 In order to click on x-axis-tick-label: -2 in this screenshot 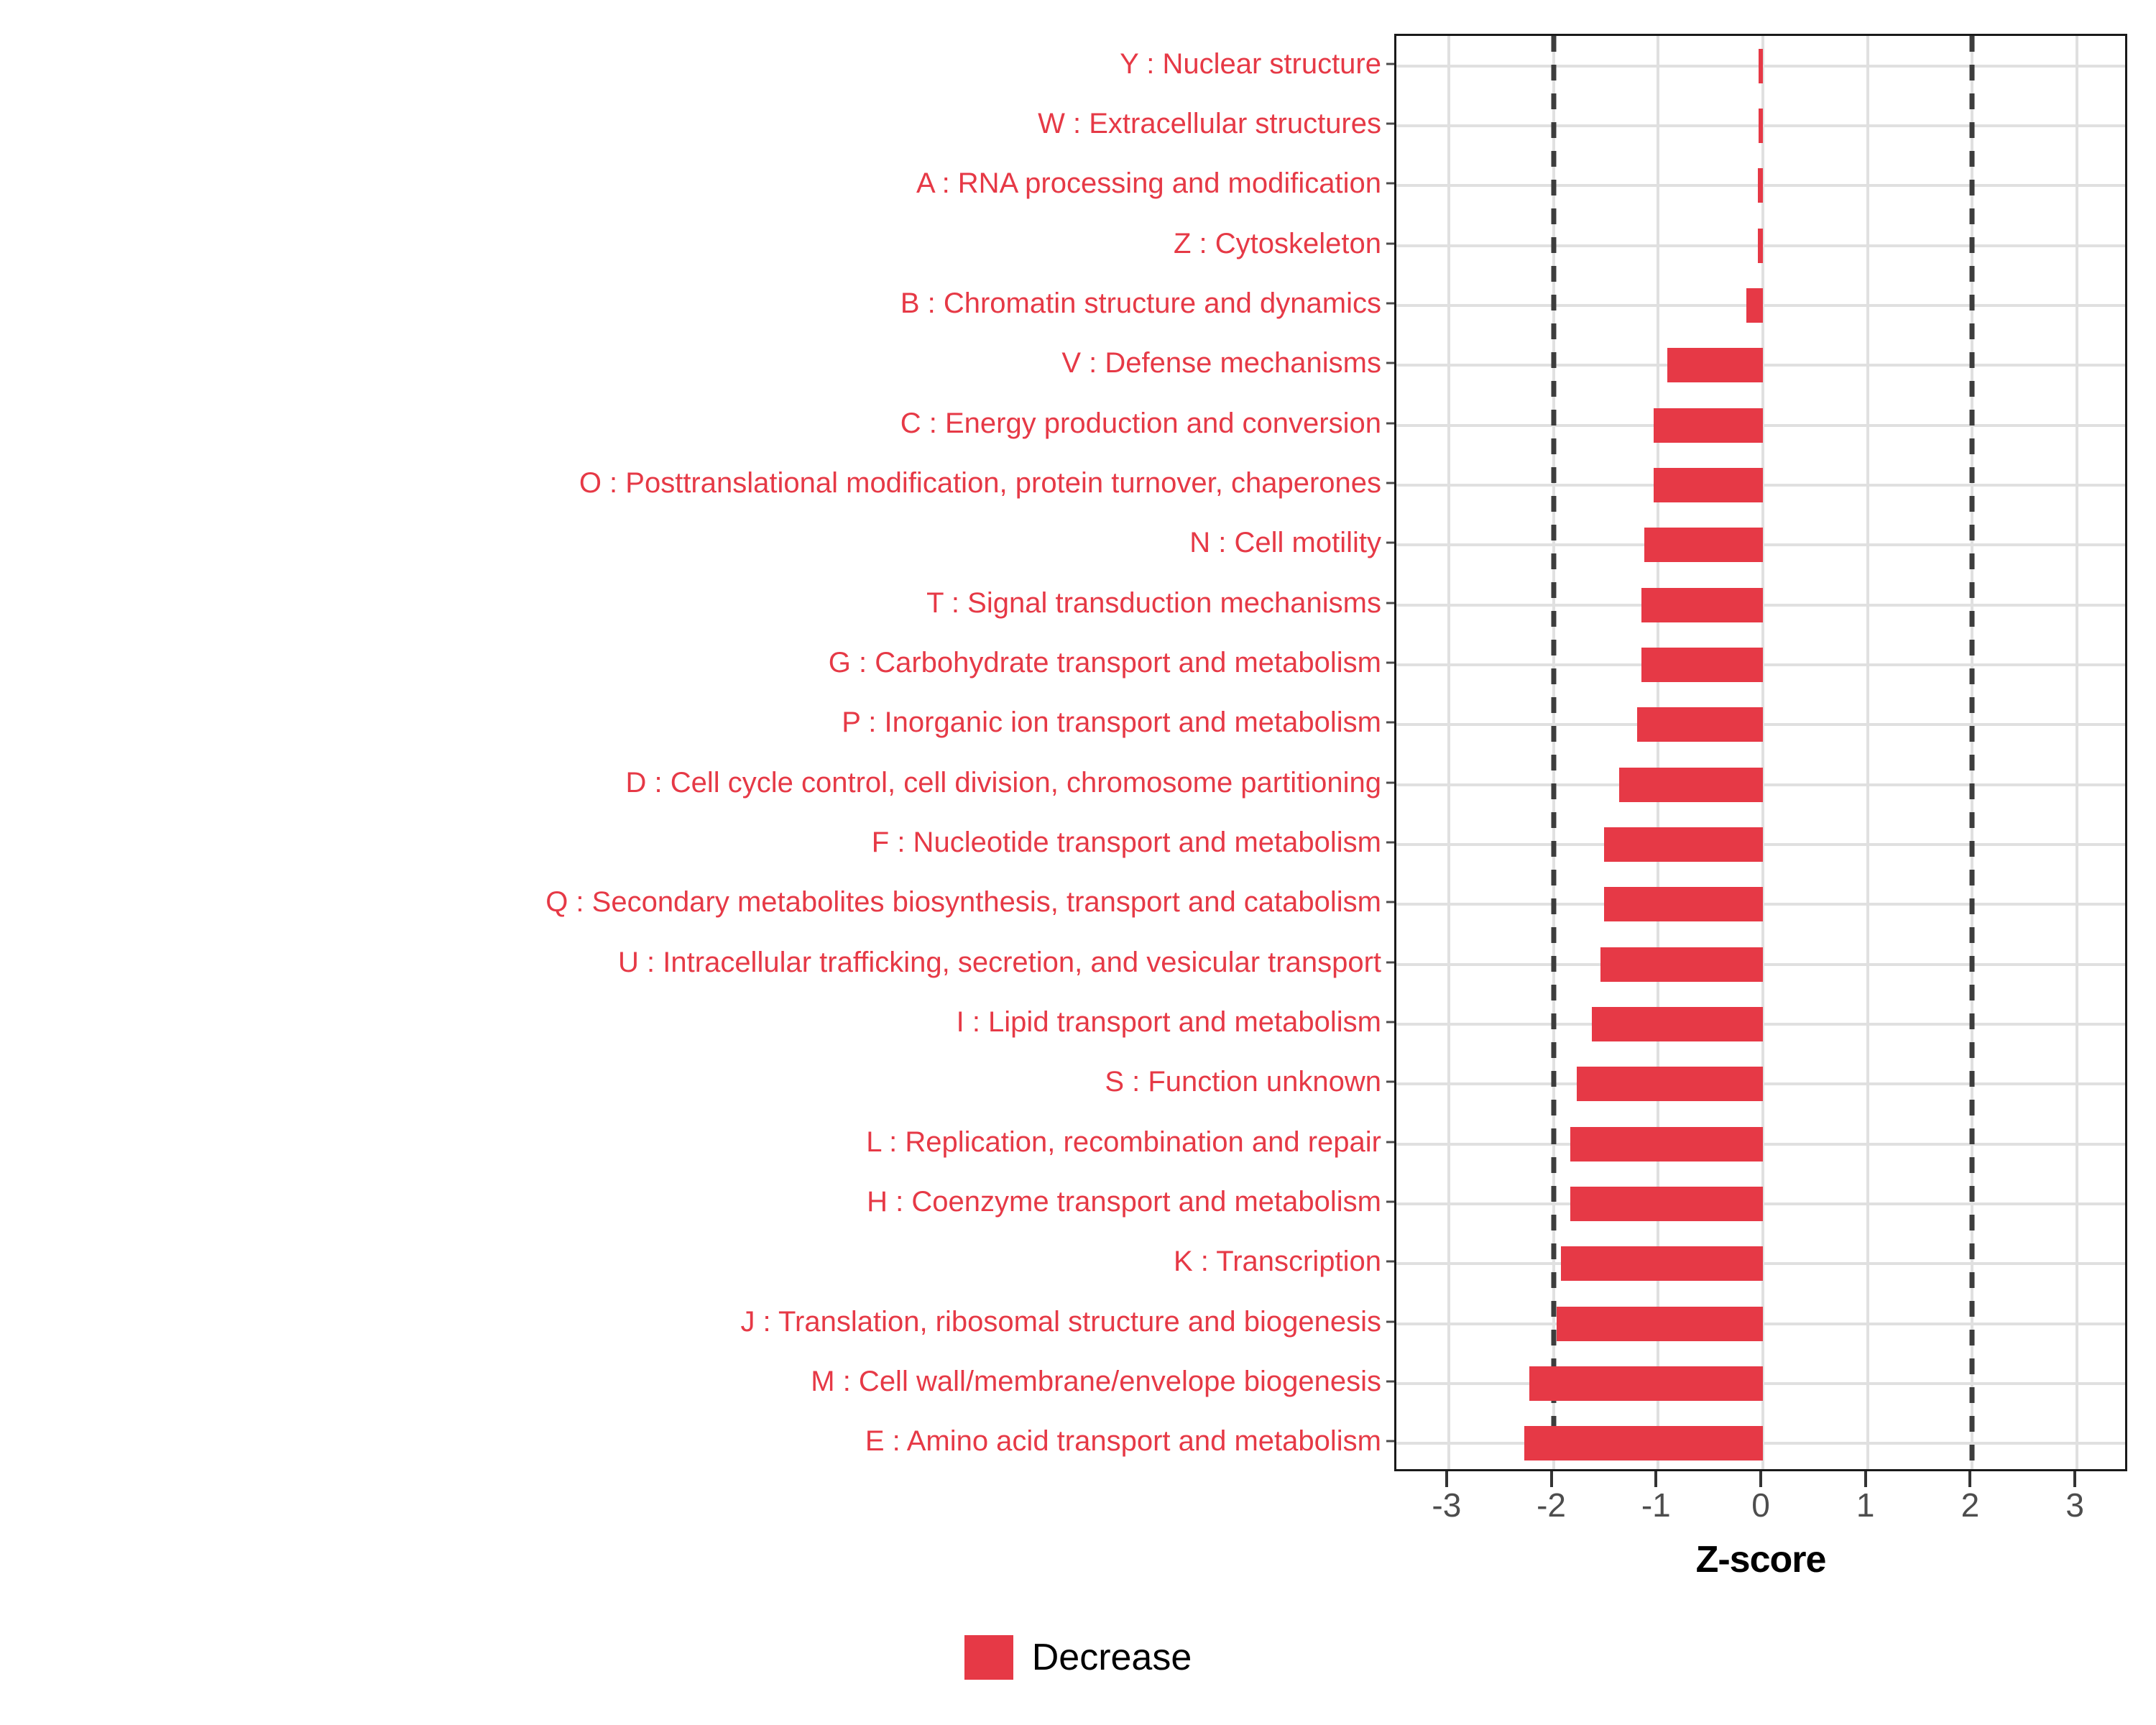, I will do `click(1552, 1505)`.